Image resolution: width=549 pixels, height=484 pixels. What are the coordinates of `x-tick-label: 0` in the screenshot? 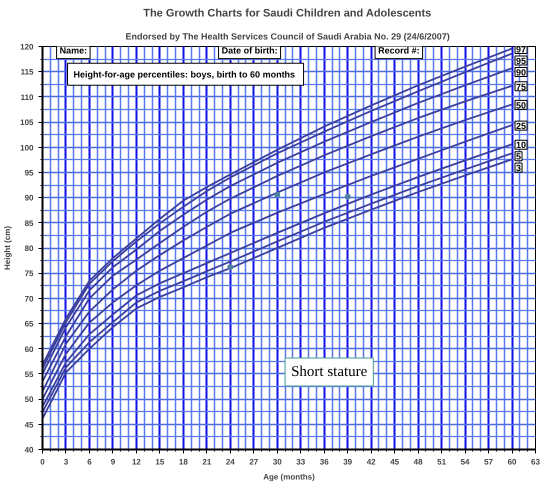 It's located at (43, 462).